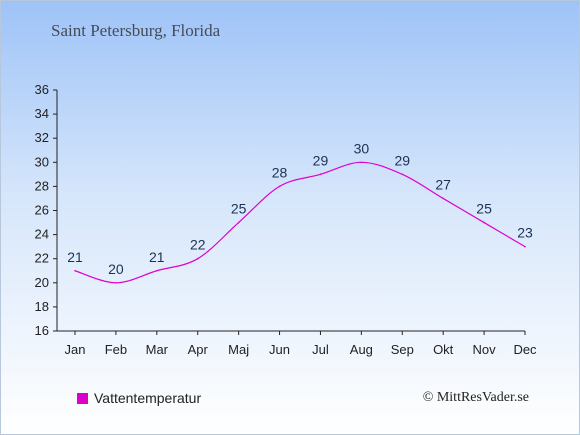 This screenshot has height=435, width=580. I want to click on x-tick-label: Jan, so click(75, 349).